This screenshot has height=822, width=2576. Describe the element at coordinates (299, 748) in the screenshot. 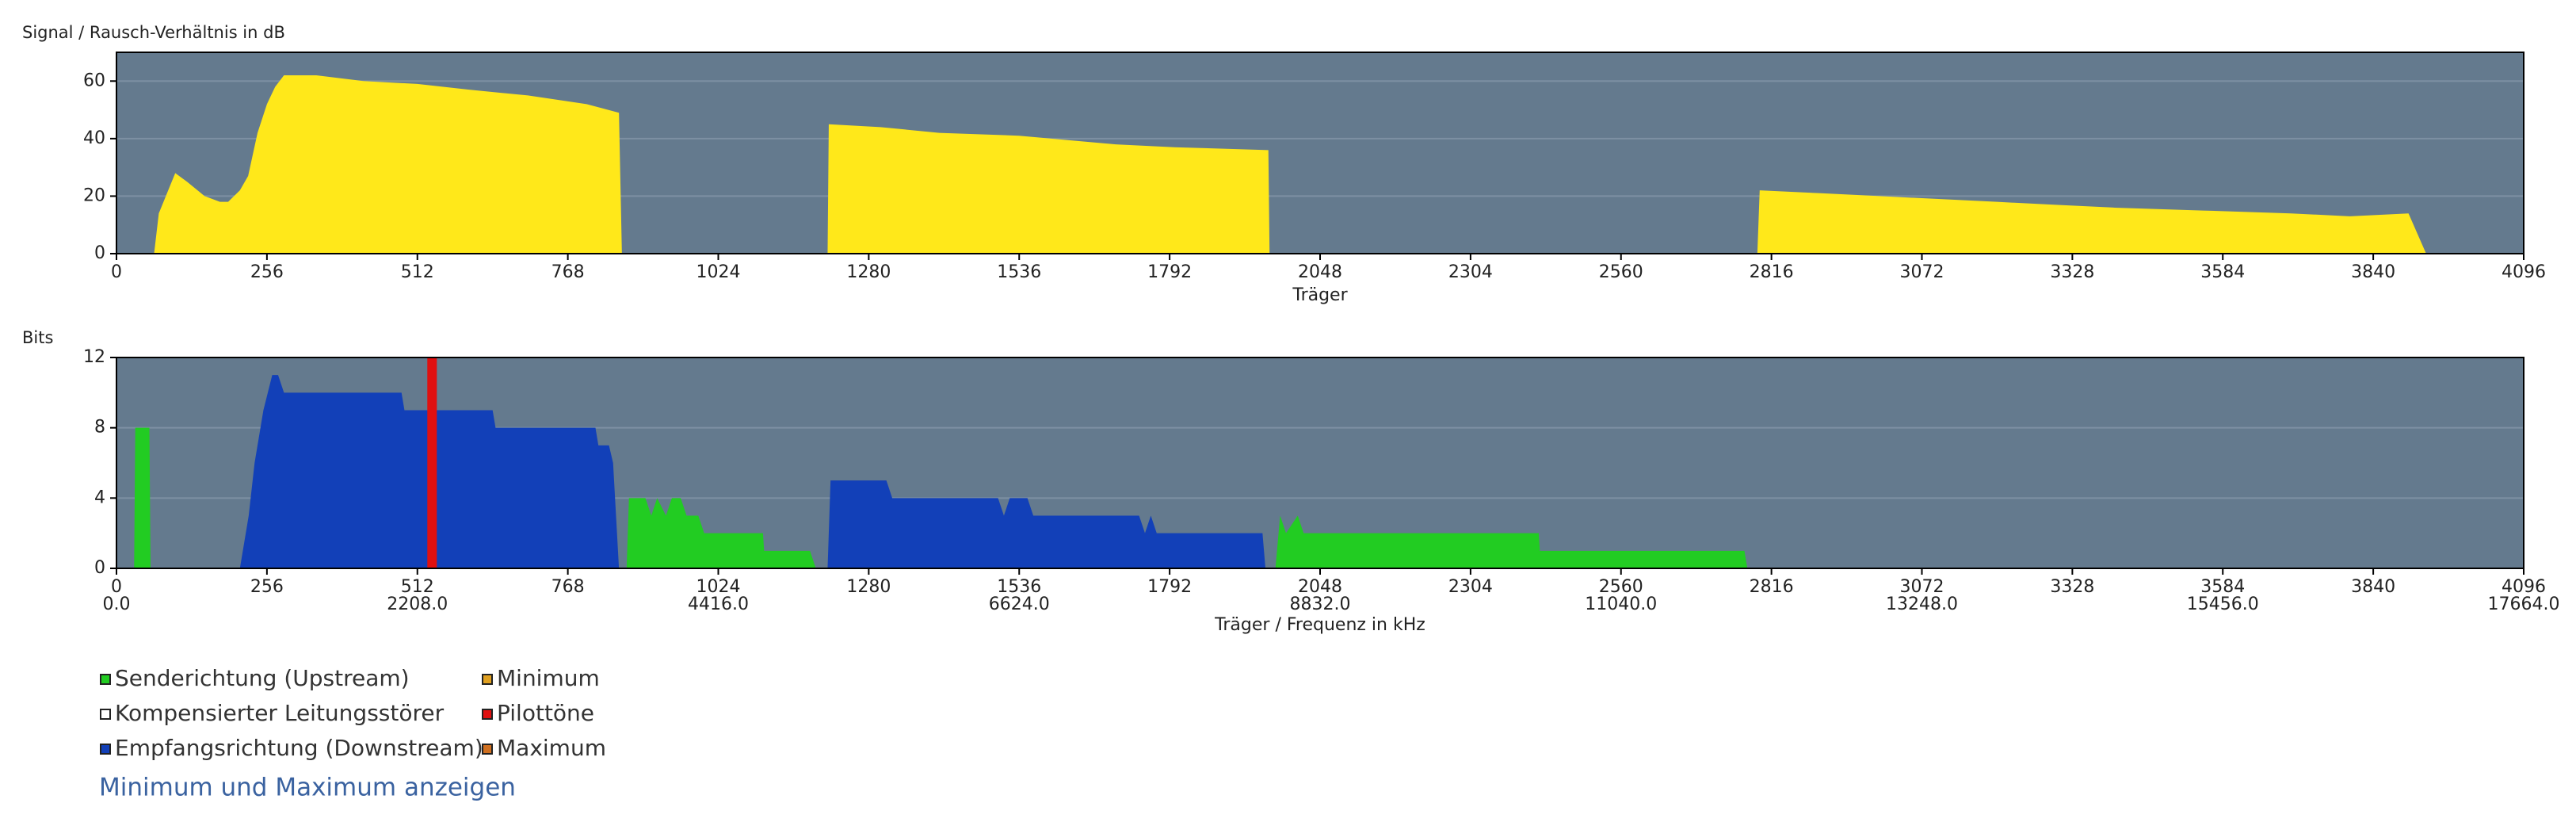

I see `legend-label: Empfangsrichtung (Downstream)` at that location.